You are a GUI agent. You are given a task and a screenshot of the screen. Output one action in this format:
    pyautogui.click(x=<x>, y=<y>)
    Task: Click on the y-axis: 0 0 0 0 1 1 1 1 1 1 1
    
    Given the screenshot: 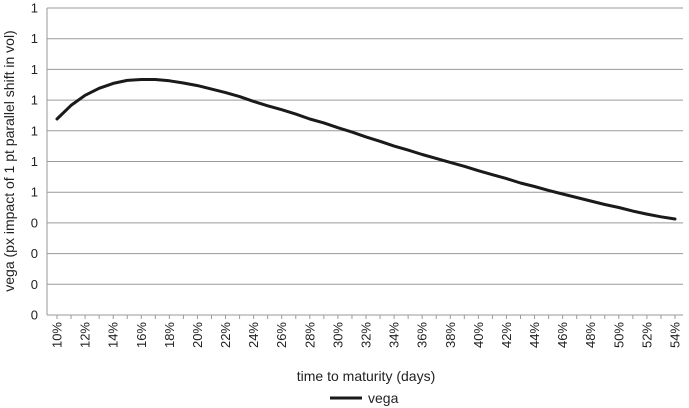 What is the action you would take?
    pyautogui.click(x=39, y=162)
    